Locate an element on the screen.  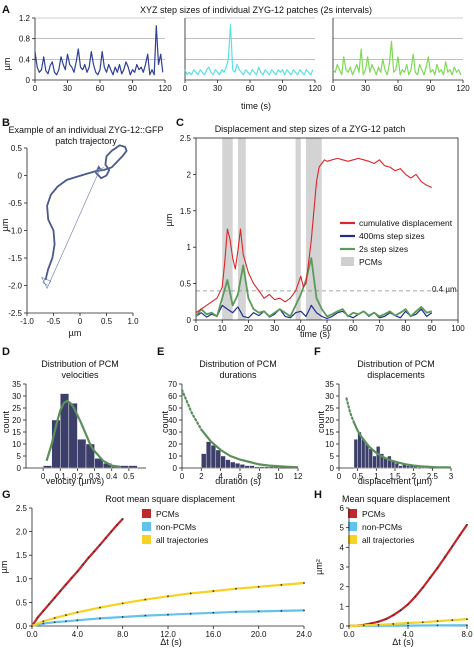
panel-a-1-ytick-label: 0.4 is located at coordinates (25, 59).